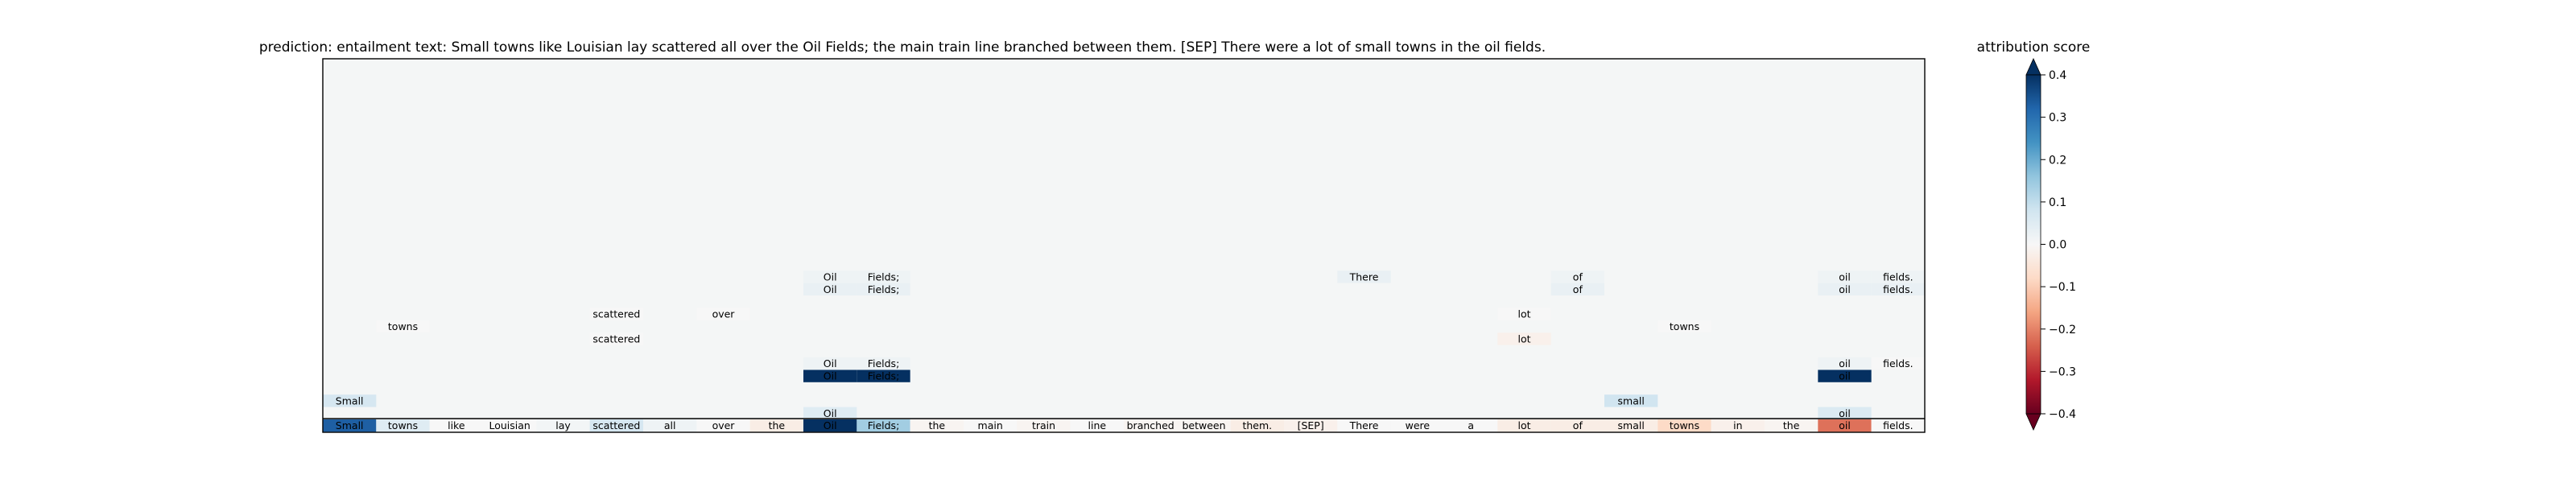 The height and width of the screenshot is (483, 2576). I want to click on token-label: towns, so click(403, 425).